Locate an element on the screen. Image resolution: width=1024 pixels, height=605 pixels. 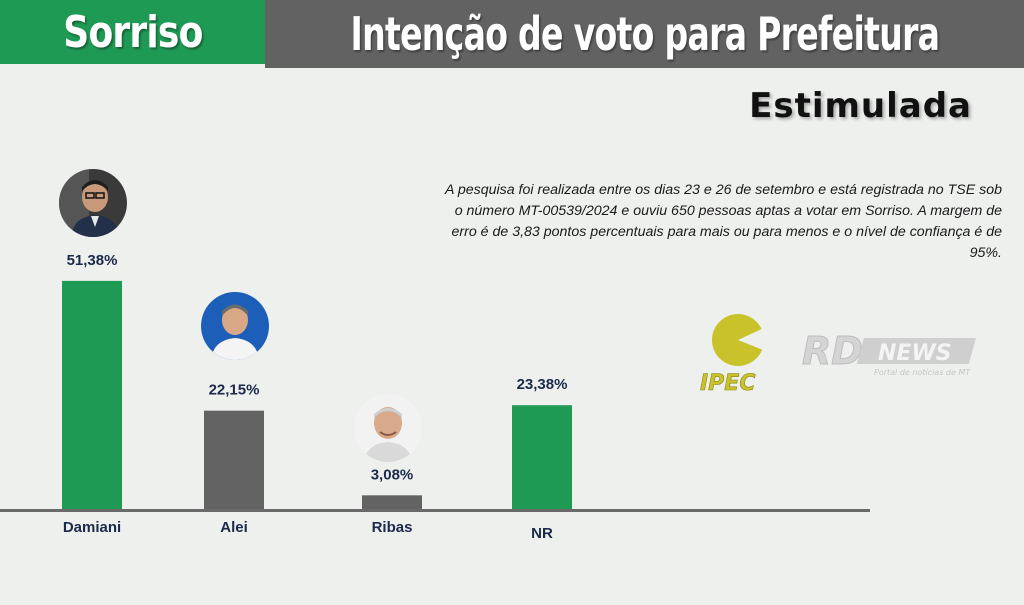
header-title-banner: Intenção de voto para Prefeitura is located at coordinates (644, 34).